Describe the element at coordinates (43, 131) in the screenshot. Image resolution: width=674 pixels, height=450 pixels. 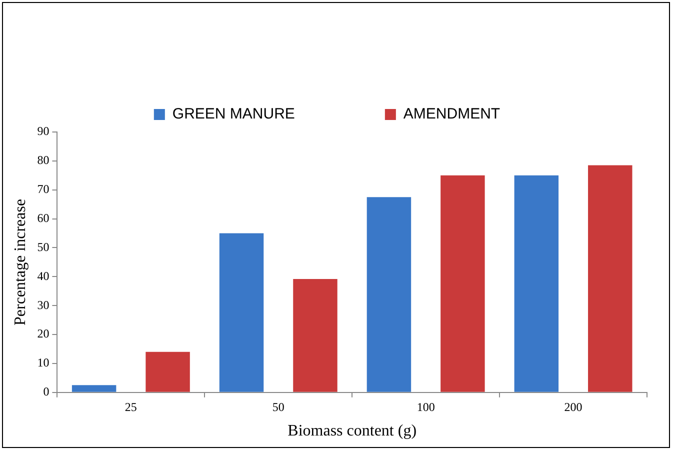
I see `y-tick-label: 90` at that location.